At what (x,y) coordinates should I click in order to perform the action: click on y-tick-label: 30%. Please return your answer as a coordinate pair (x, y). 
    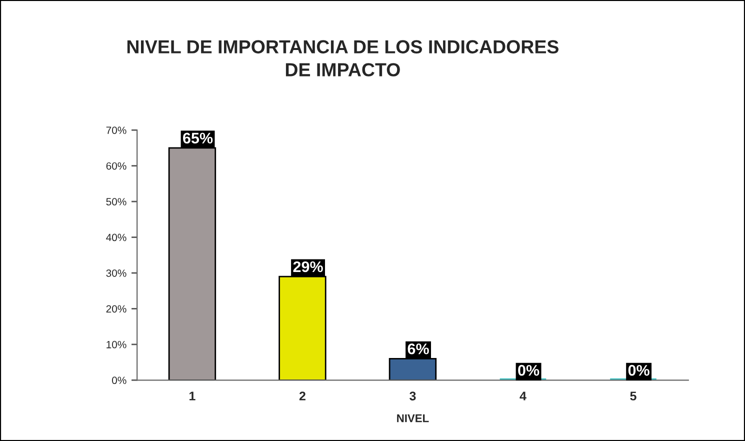
    Looking at the image, I should click on (116, 273).